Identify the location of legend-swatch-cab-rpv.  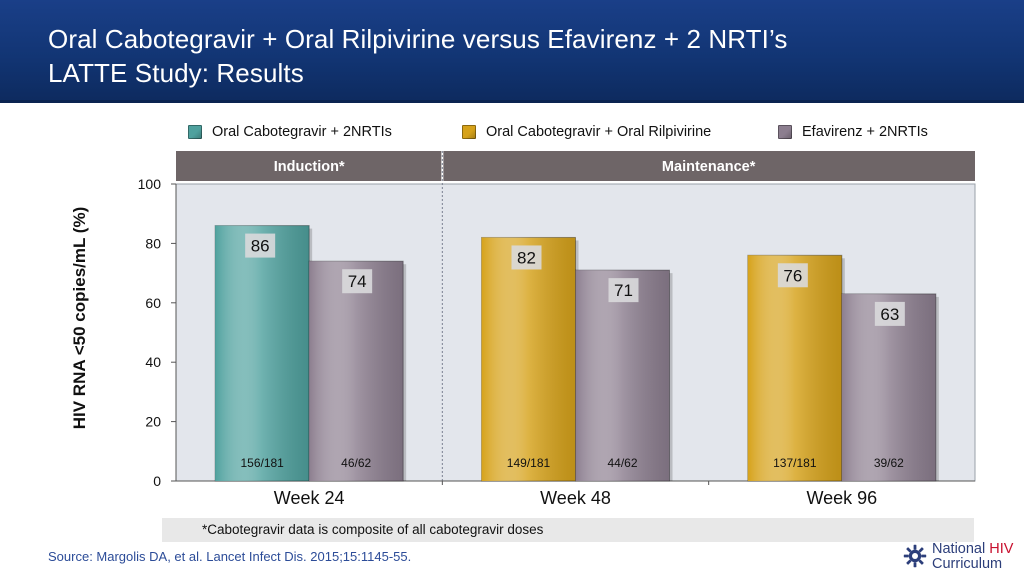
(469, 132).